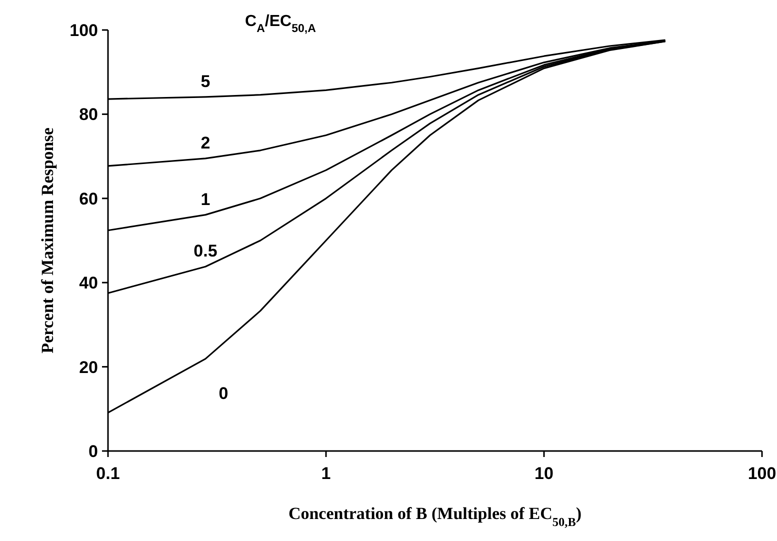 The image size is (777, 541). I want to click on y-tick-label: 60, so click(88, 198).